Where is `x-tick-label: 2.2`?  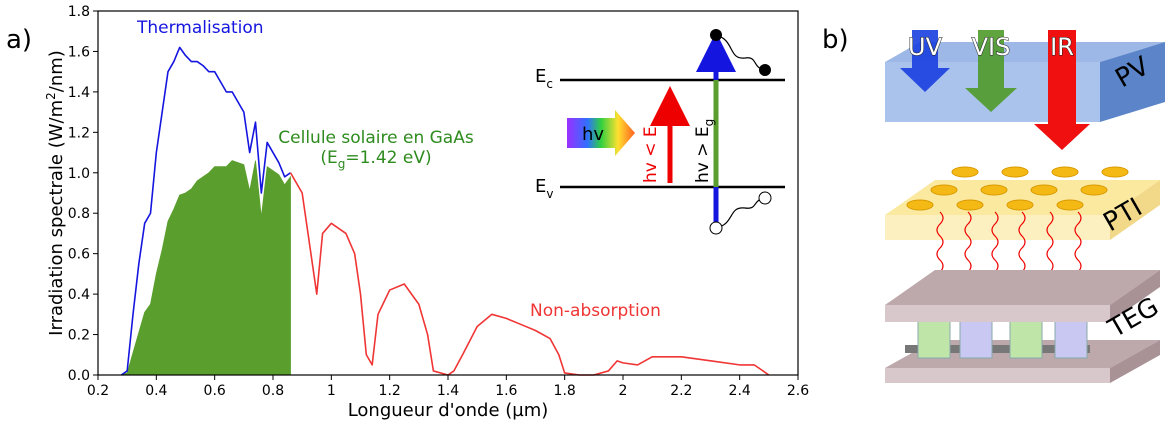
x-tick-label: 2.2 is located at coordinates (681, 391).